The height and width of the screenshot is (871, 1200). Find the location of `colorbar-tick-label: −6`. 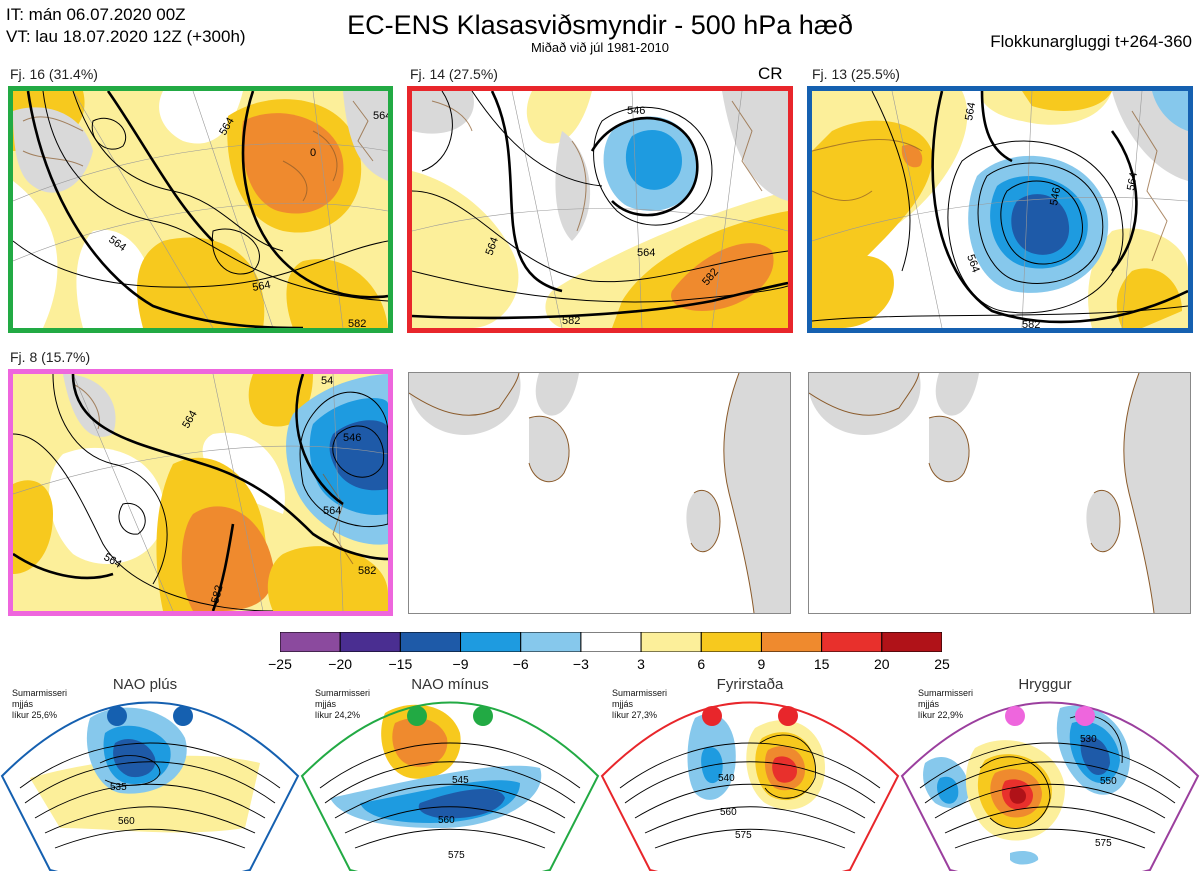

colorbar-tick-label: −6 is located at coordinates (520, 664).